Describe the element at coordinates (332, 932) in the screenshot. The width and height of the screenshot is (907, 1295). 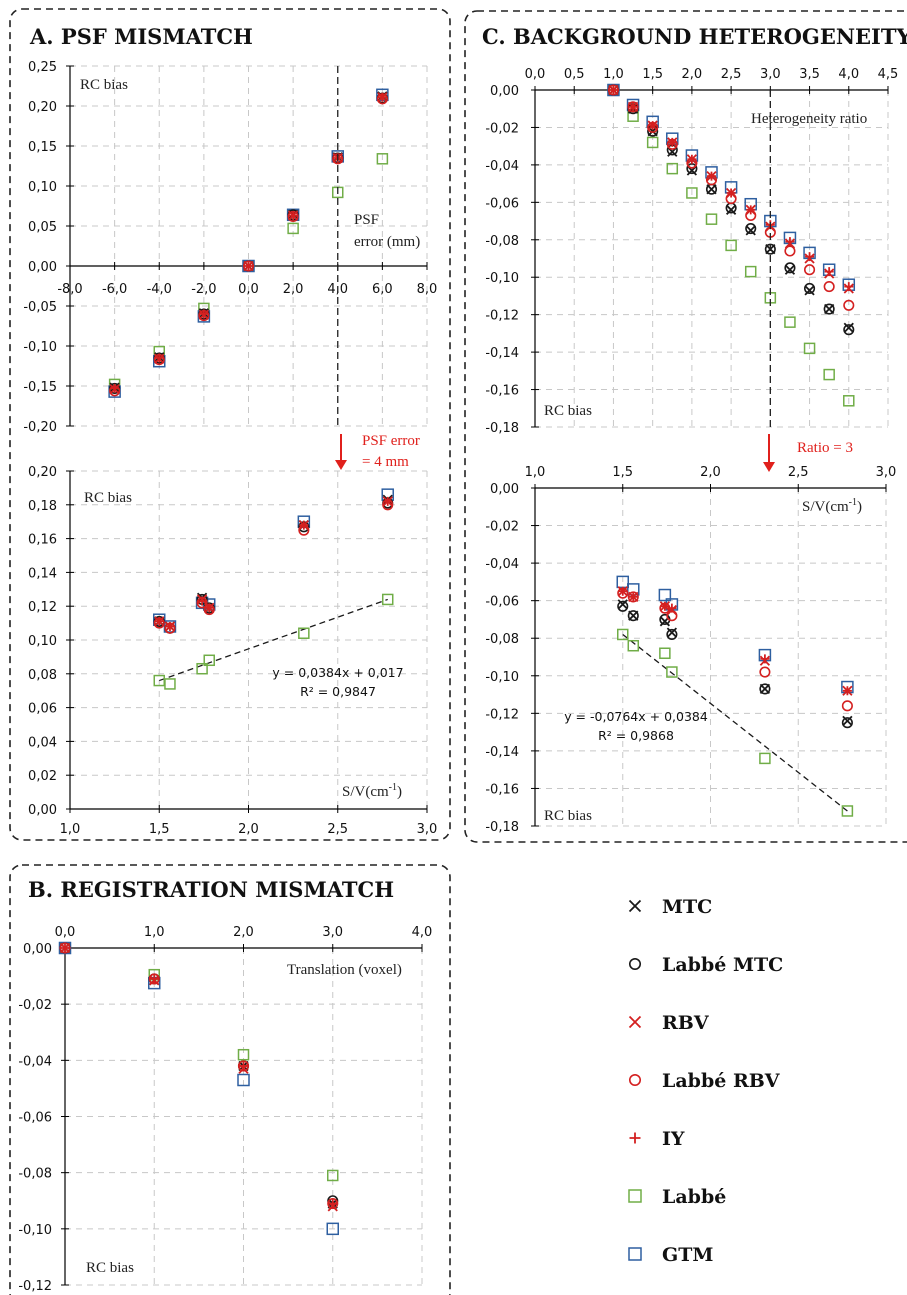
I see `x-tick-label: 3,0` at that location.